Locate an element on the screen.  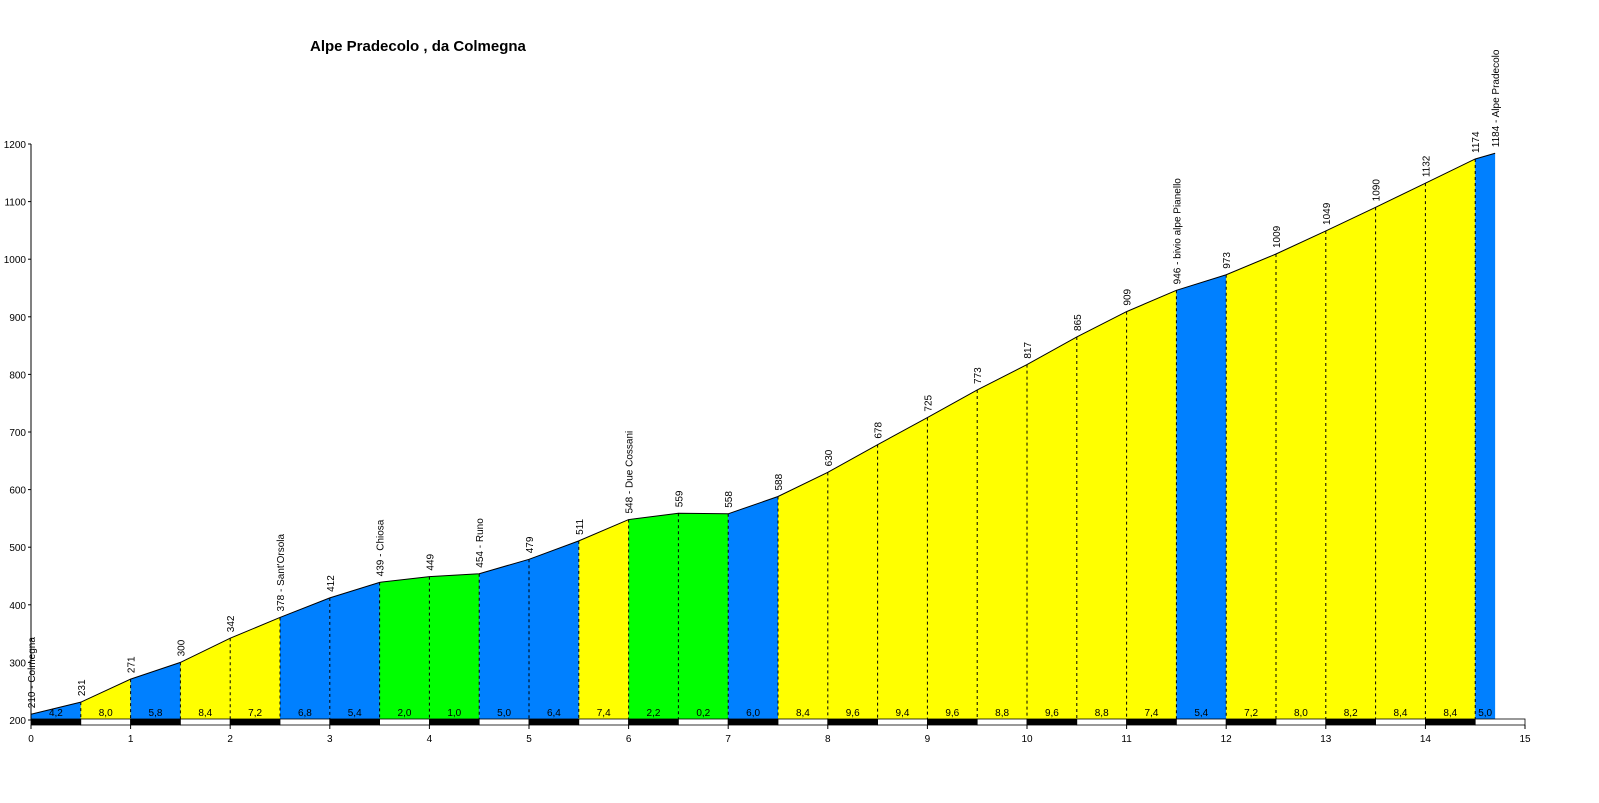
gradient-label: 2,2 is located at coordinates (654, 713).